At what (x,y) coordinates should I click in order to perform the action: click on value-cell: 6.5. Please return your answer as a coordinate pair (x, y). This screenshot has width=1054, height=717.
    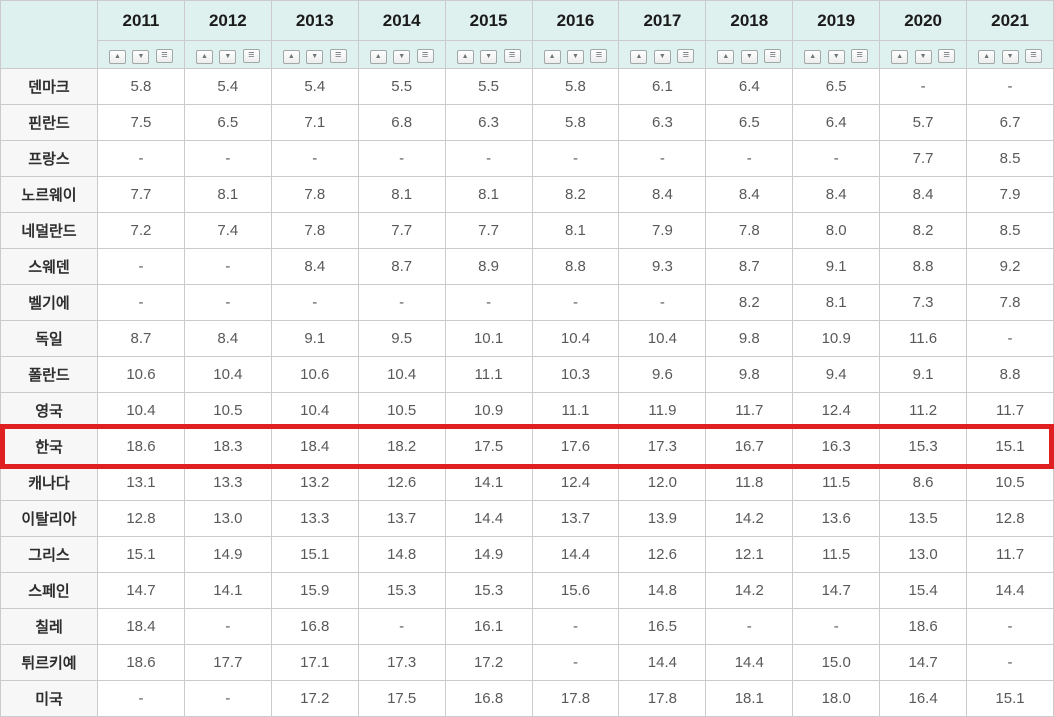
    Looking at the image, I should click on (749, 122).